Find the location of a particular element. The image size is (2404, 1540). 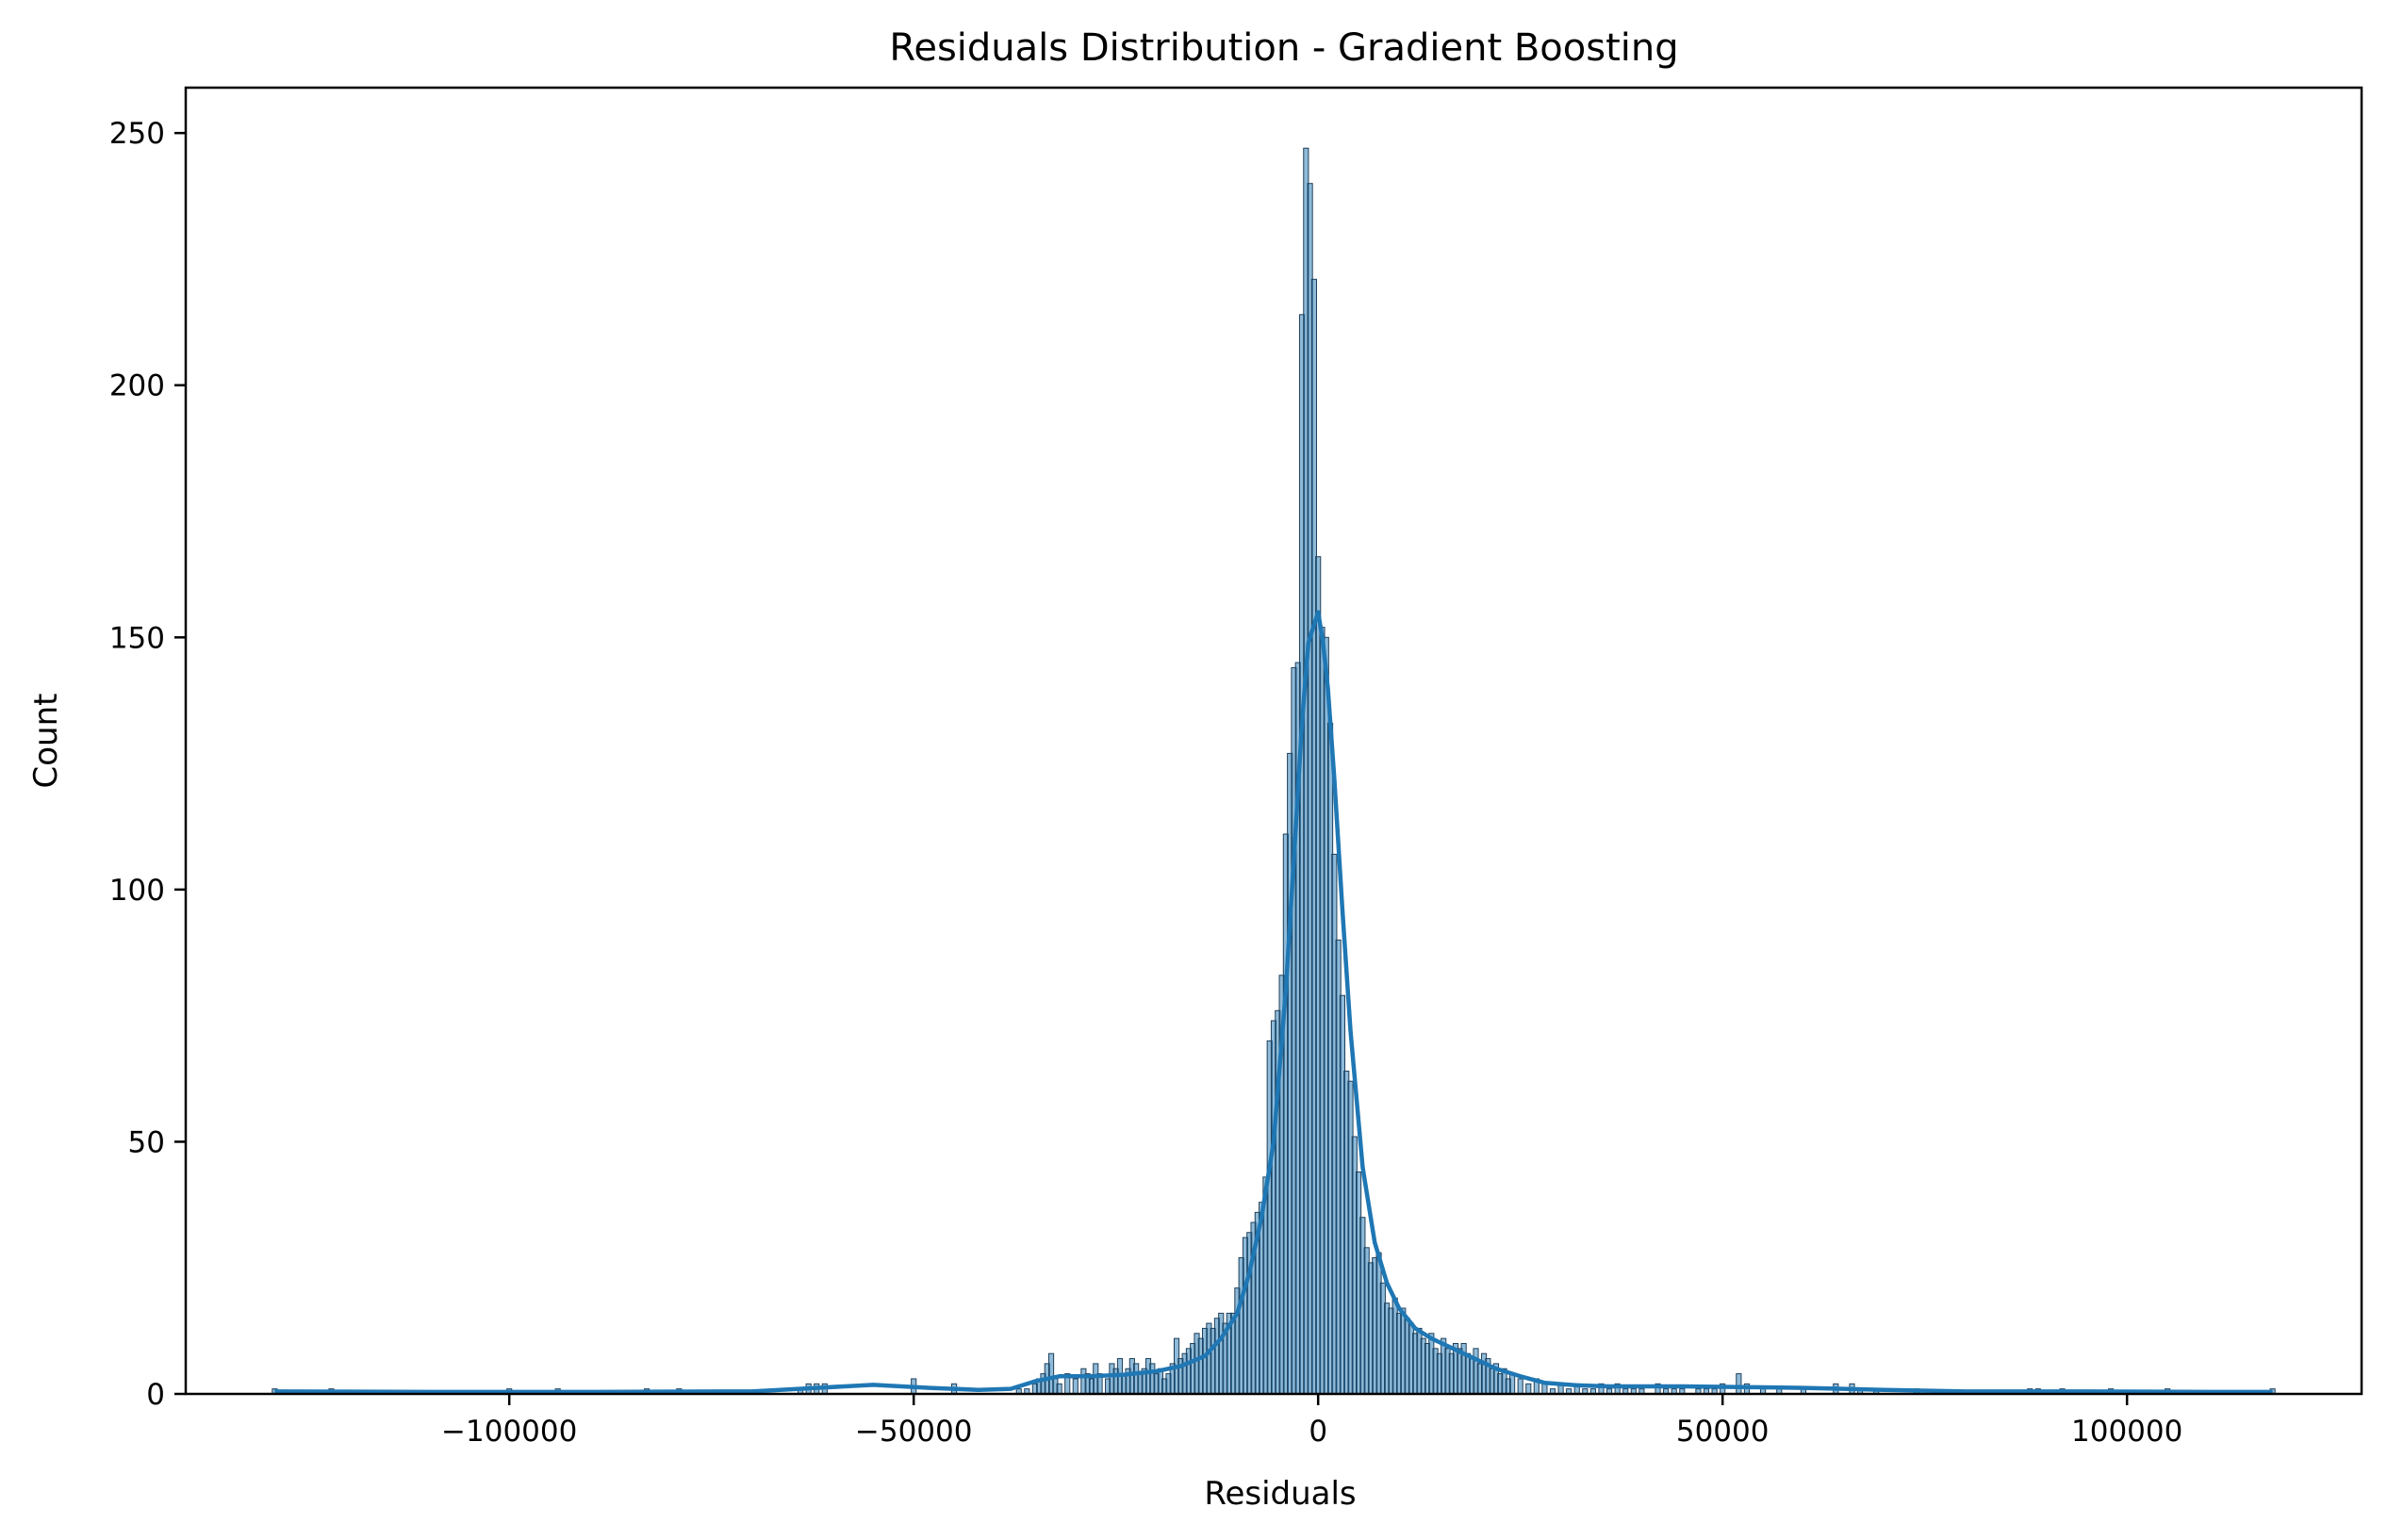

x-tick-label: 100000 is located at coordinates (2126, 1432).